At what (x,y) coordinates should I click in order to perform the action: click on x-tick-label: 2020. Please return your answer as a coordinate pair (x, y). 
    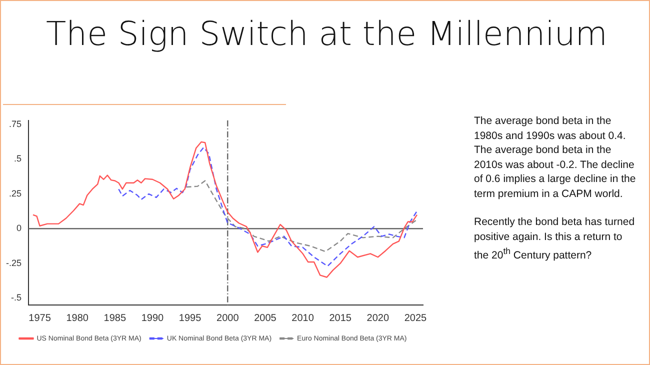
    Looking at the image, I should click on (378, 318).